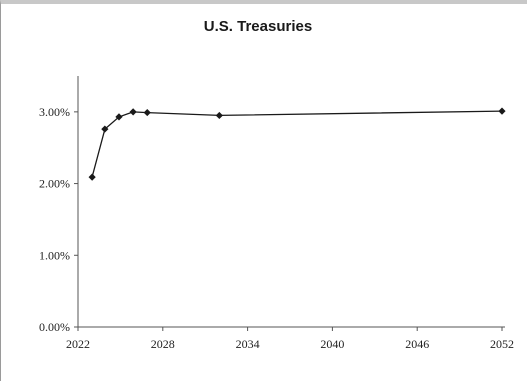  I want to click on x-tick-label: 2046, so click(417, 344).